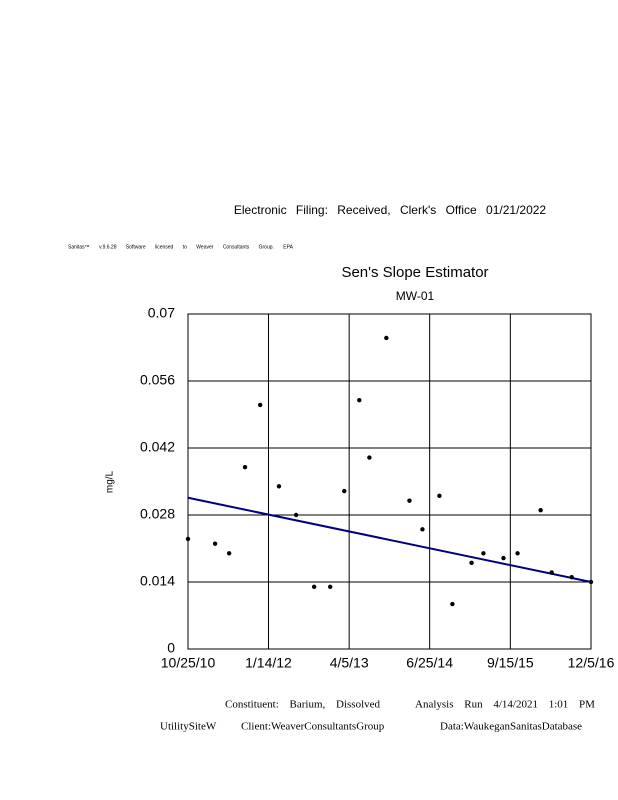  I want to click on constituent: Constituent: Barium, Dissolved, so click(303, 705).